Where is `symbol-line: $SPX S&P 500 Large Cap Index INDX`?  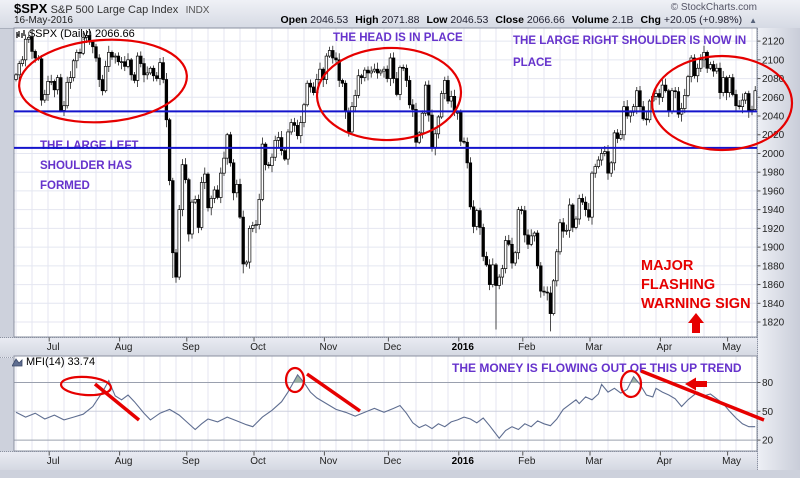 symbol-line: $SPX S&P 500 Large Cap Index INDX is located at coordinates (111, 8).